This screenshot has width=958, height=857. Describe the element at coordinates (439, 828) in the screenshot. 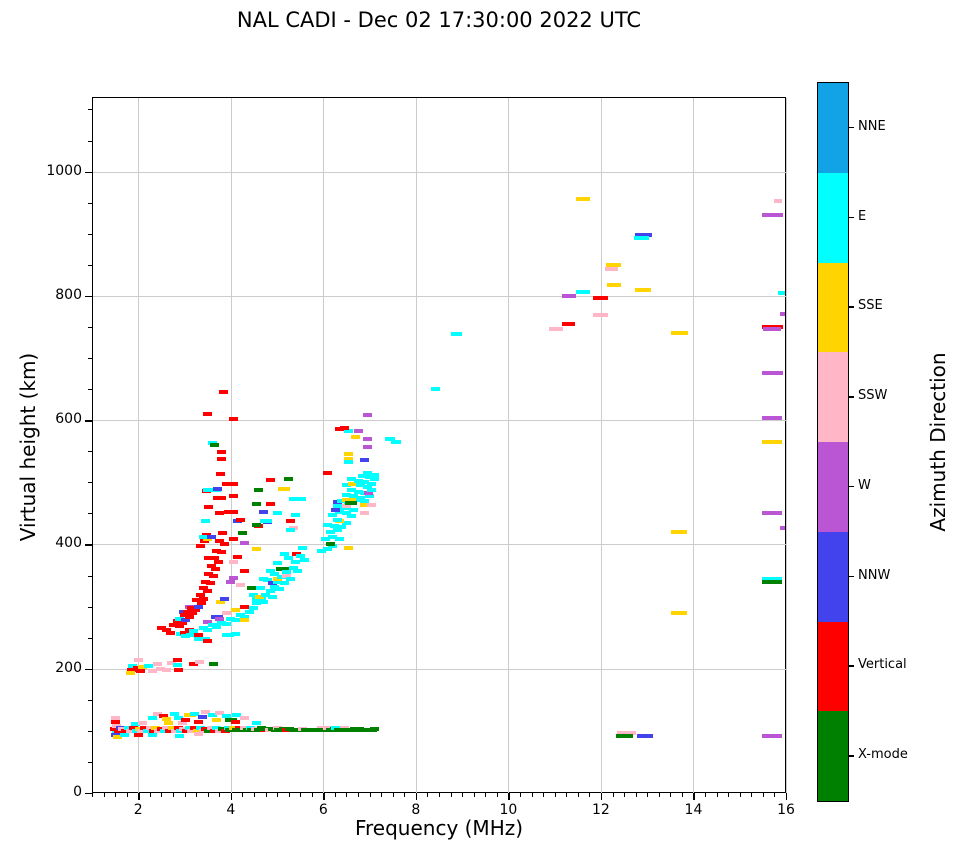

I see `x-axis-label: Frequency (MHz)` at that location.